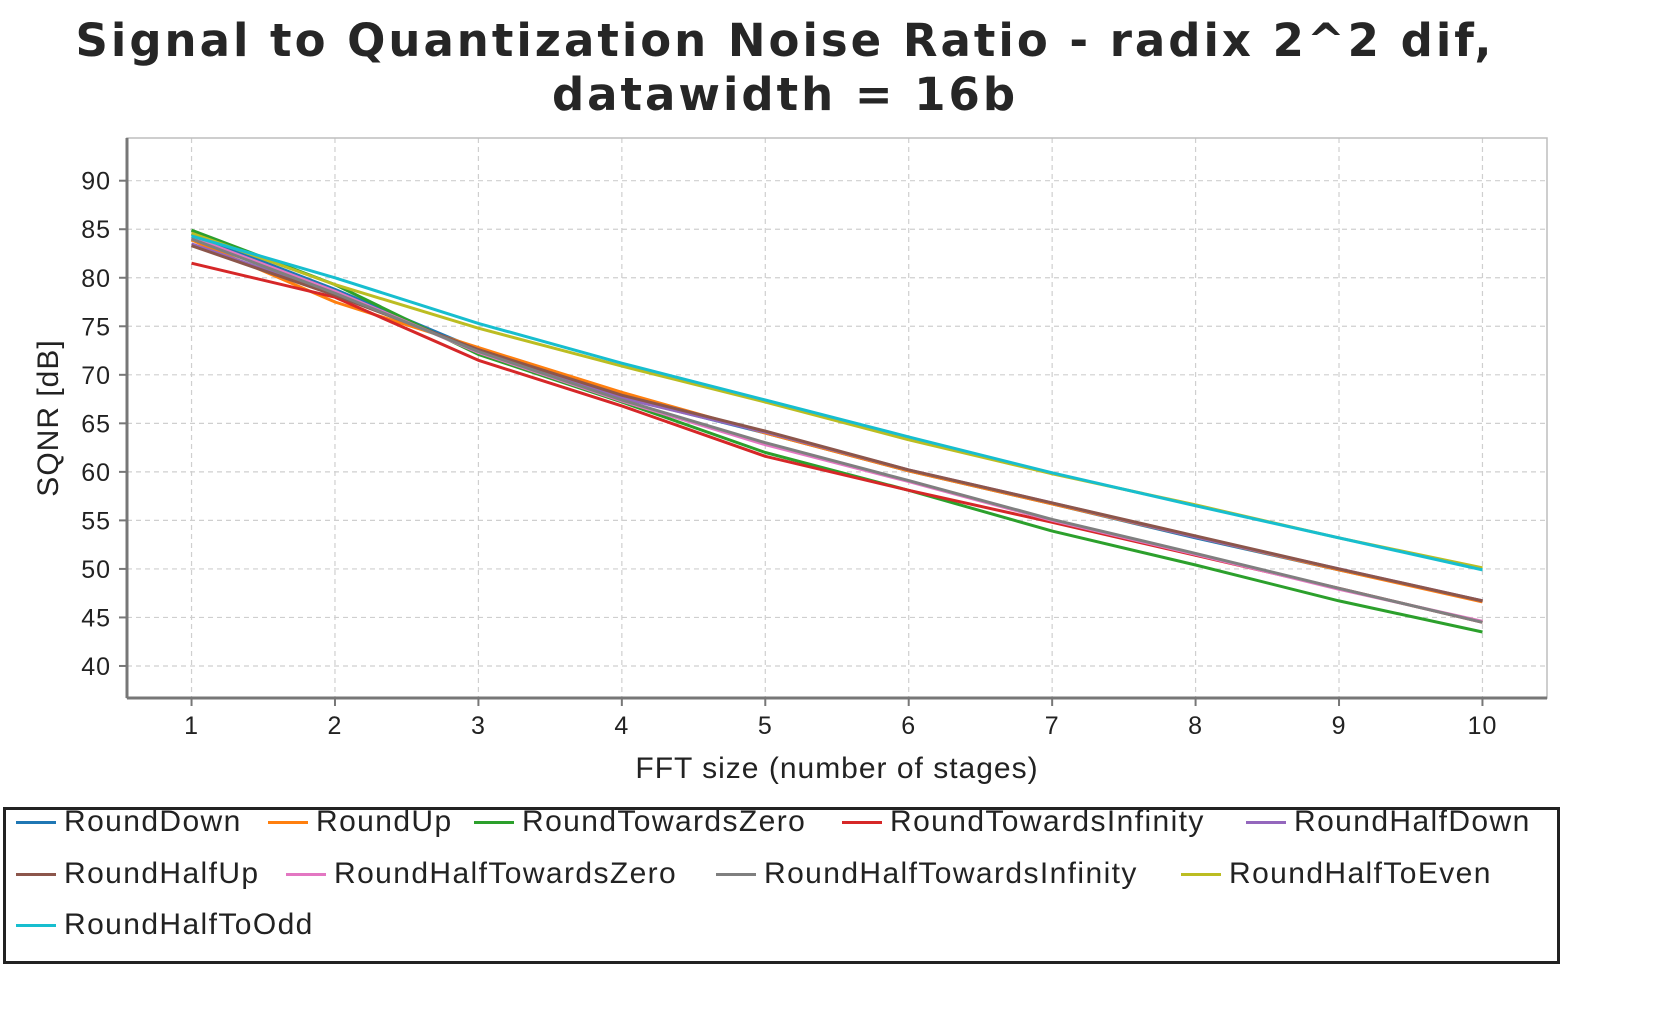 The height and width of the screenshot is (1031, 1667). I want to click on x-axis-label: FFT size (number of stages), so click(836, 768).